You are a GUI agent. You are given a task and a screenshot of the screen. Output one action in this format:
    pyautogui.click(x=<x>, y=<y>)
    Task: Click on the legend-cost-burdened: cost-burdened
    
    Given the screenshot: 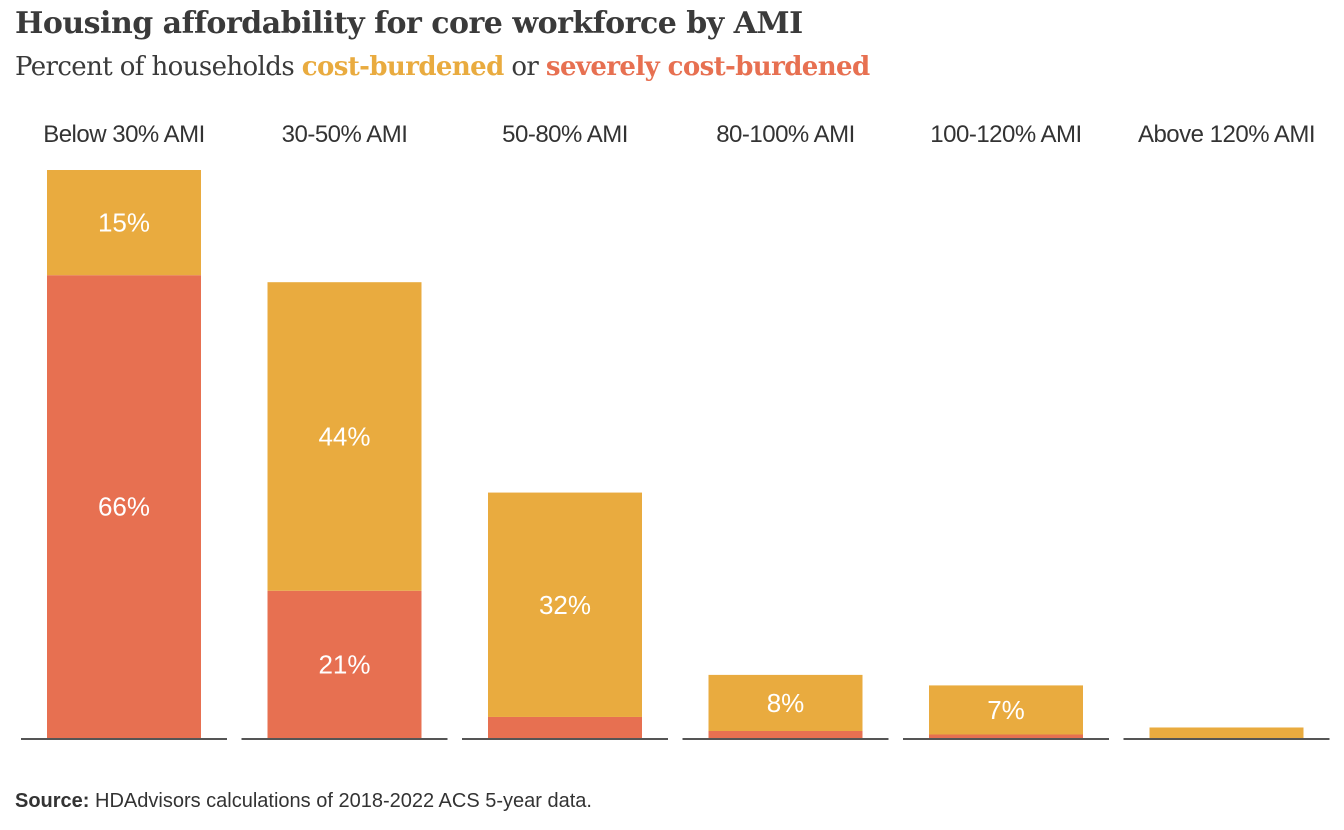 What is the action you would take?
    pyautogui.click(x=403, y=67)
    